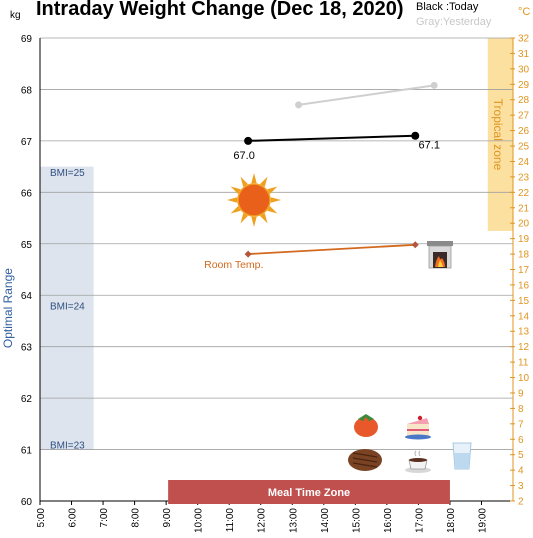 The height and width of the screenshot is (538, 533). Describe the element at coordinates (104, 518) in the screenshot. I see `x-tick-label: 7:00` at that location.